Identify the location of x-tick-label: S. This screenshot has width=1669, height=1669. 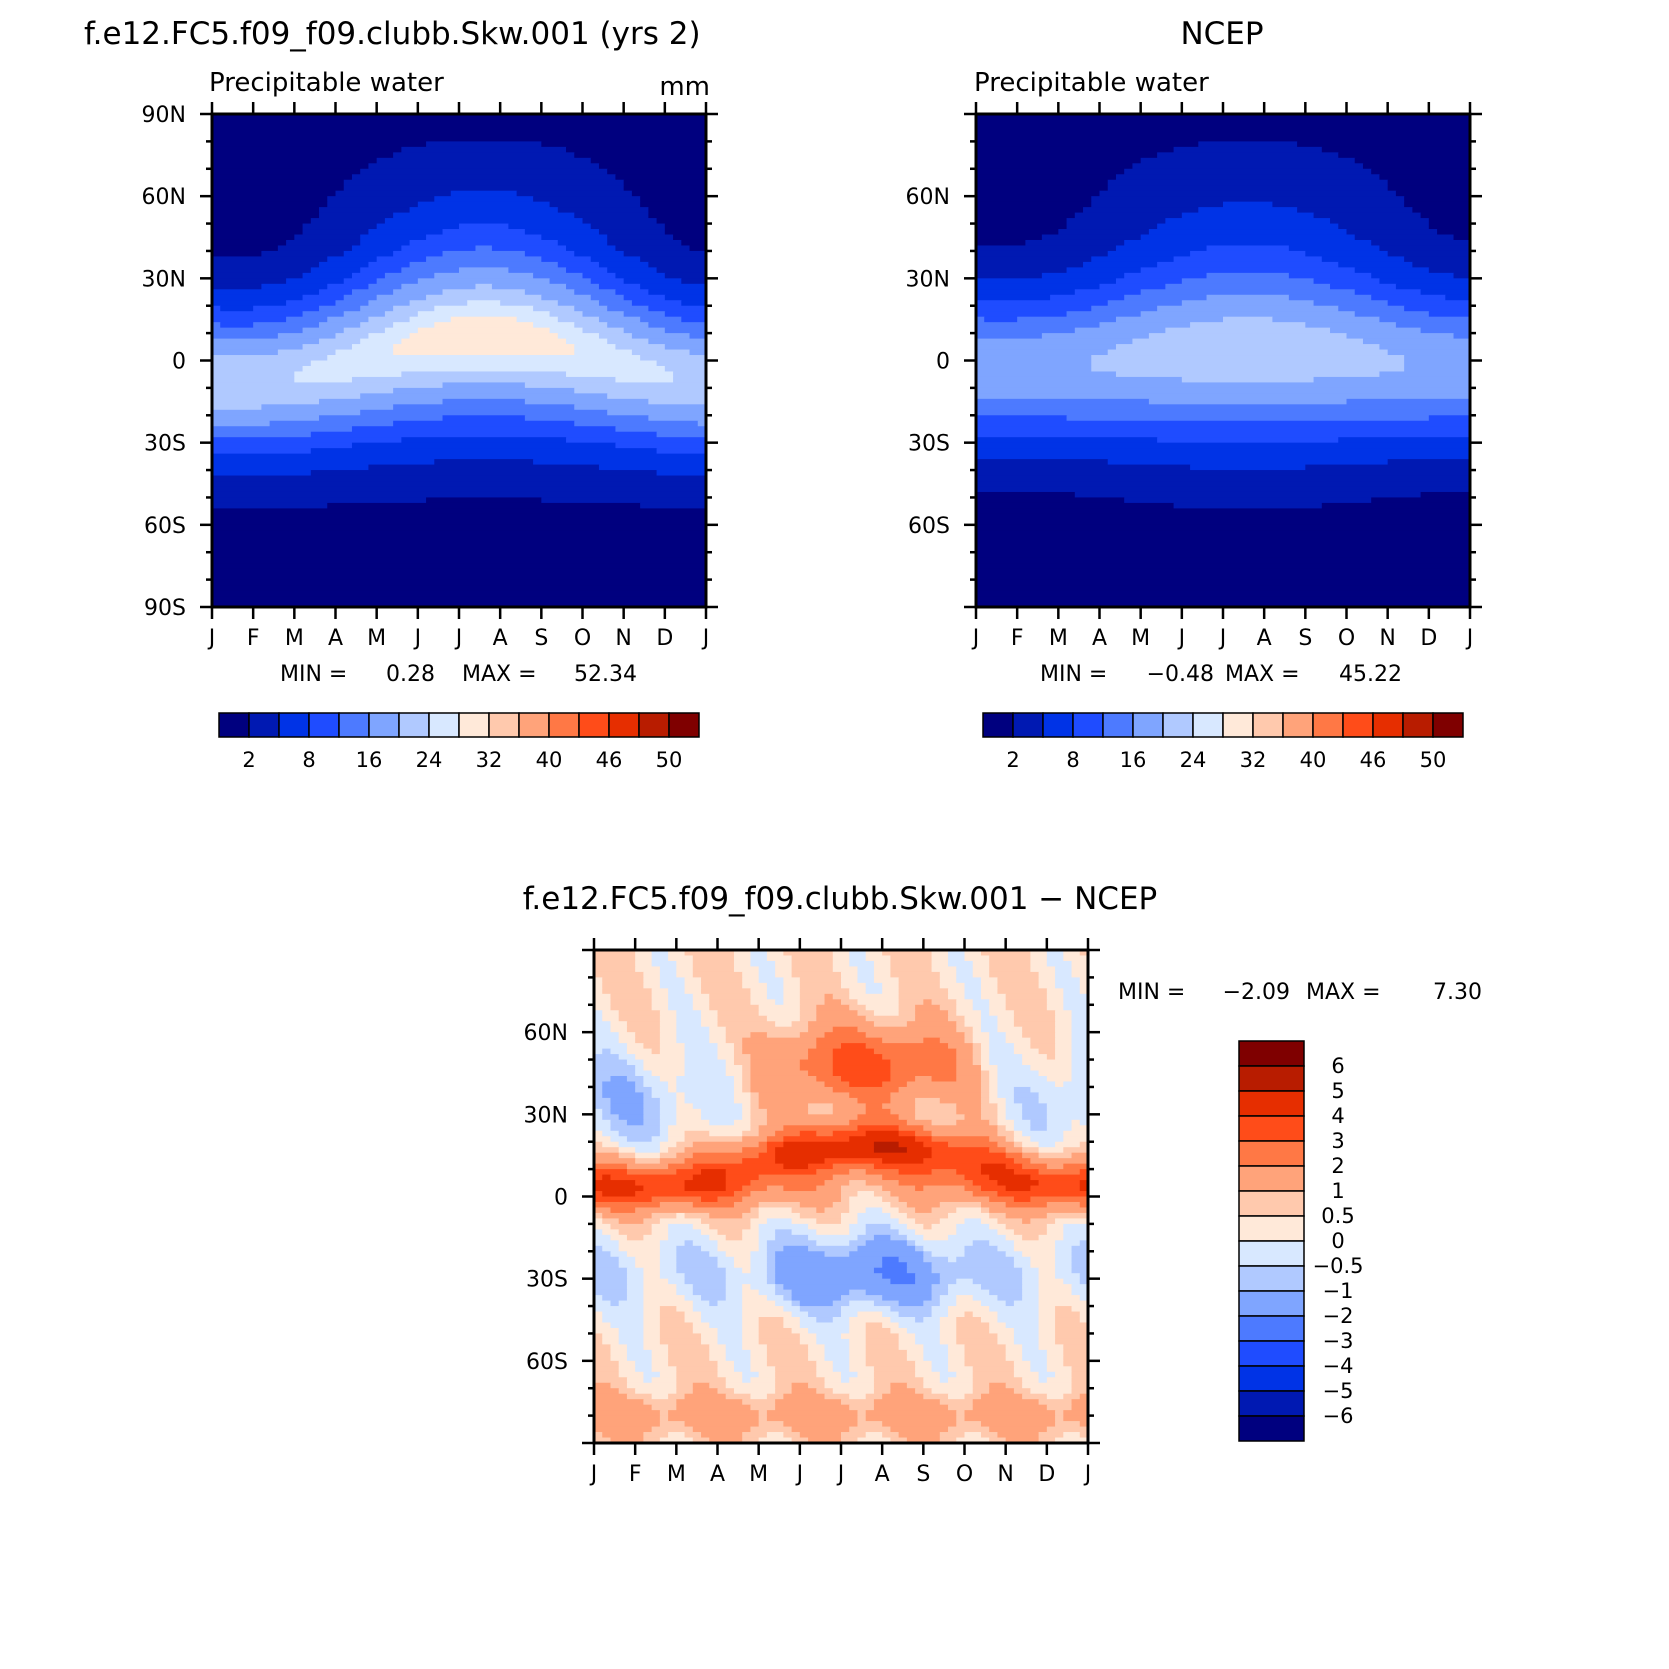
(1305, 638).